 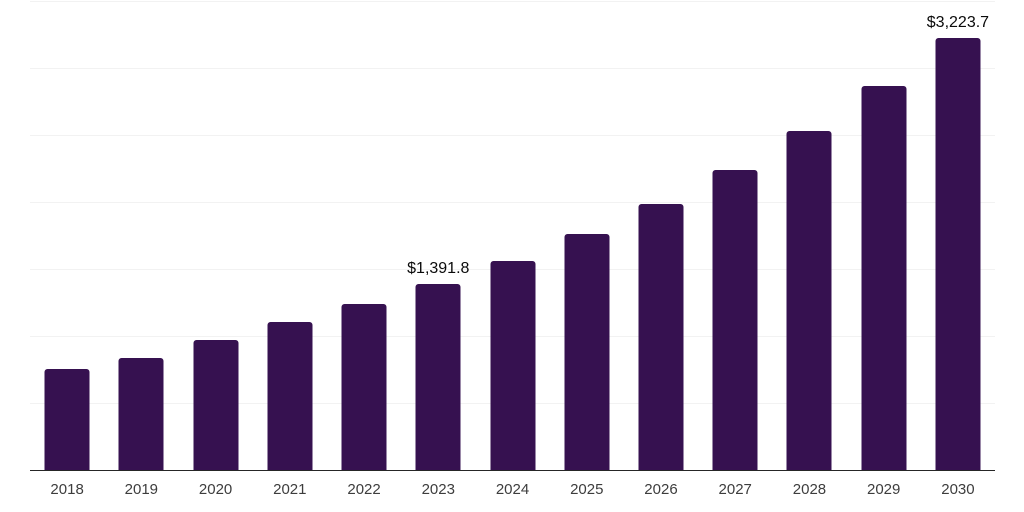 I want to click on bar-slot-2027, so click(x=735, y=235).